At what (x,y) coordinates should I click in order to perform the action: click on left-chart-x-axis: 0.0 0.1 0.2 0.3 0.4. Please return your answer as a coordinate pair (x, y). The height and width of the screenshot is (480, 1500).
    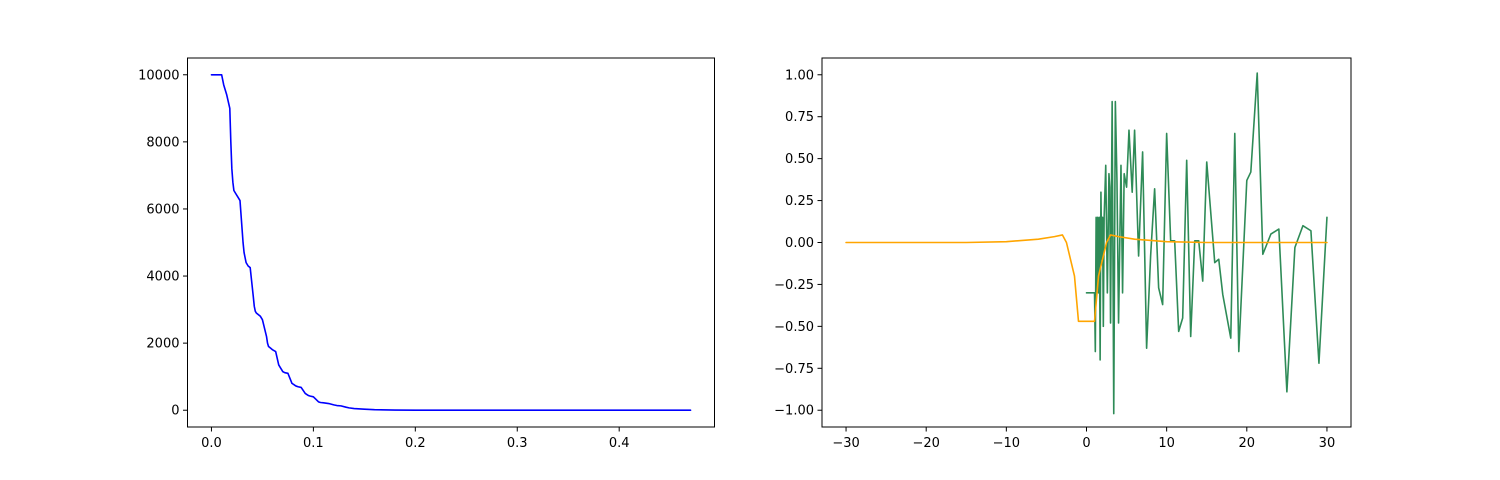
    Looking at the image, I should click on (415, 439).